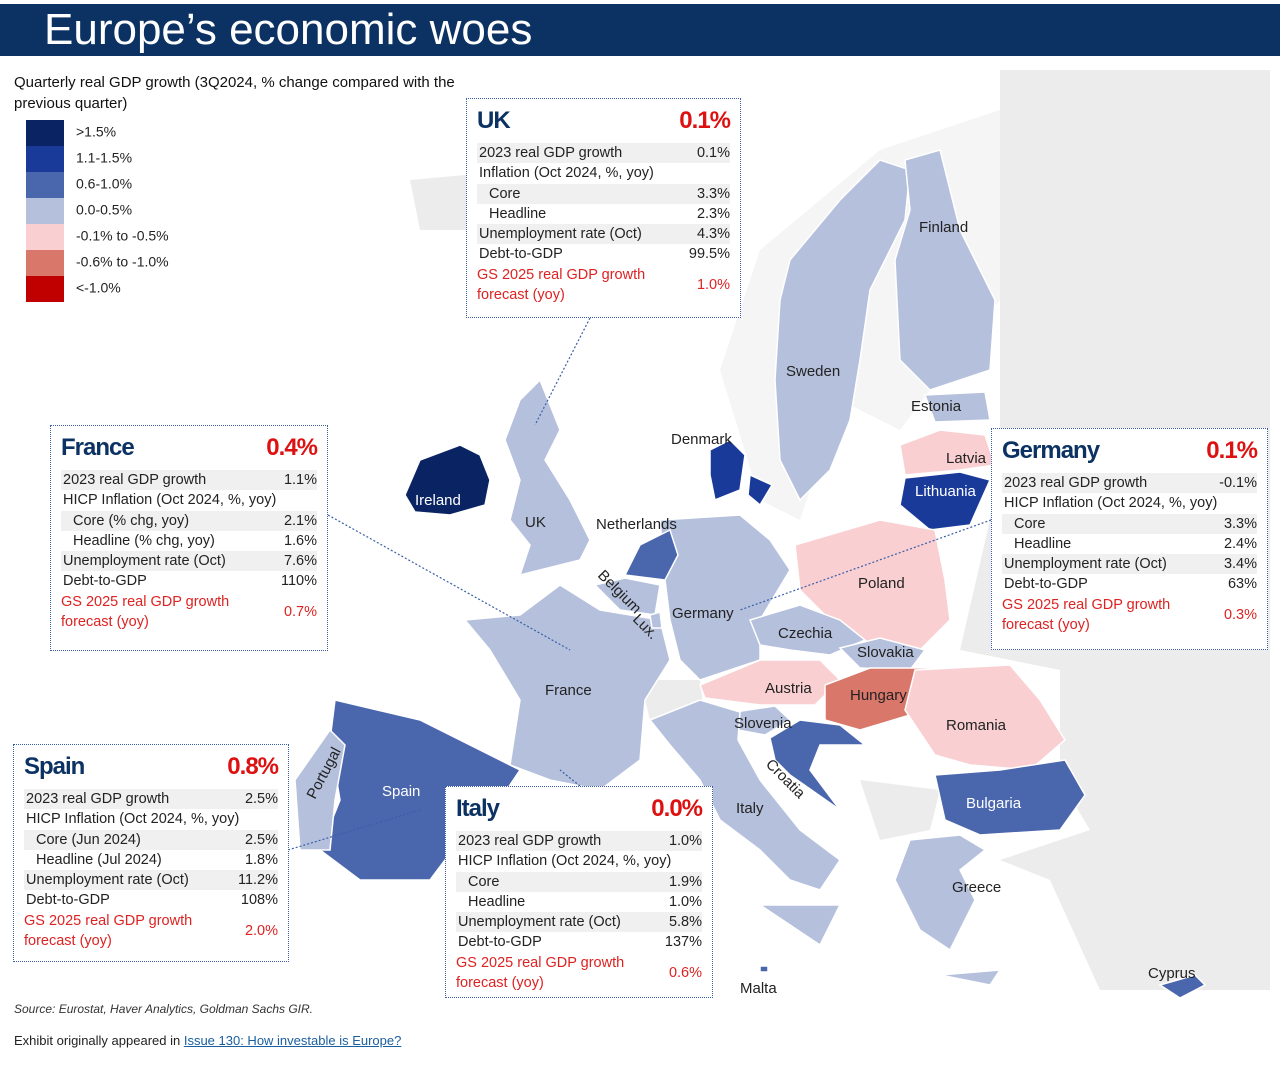 This screenshot has height=1072, width=1280. I want to click on box-row: Core 3.3%, so click(1129, 523).